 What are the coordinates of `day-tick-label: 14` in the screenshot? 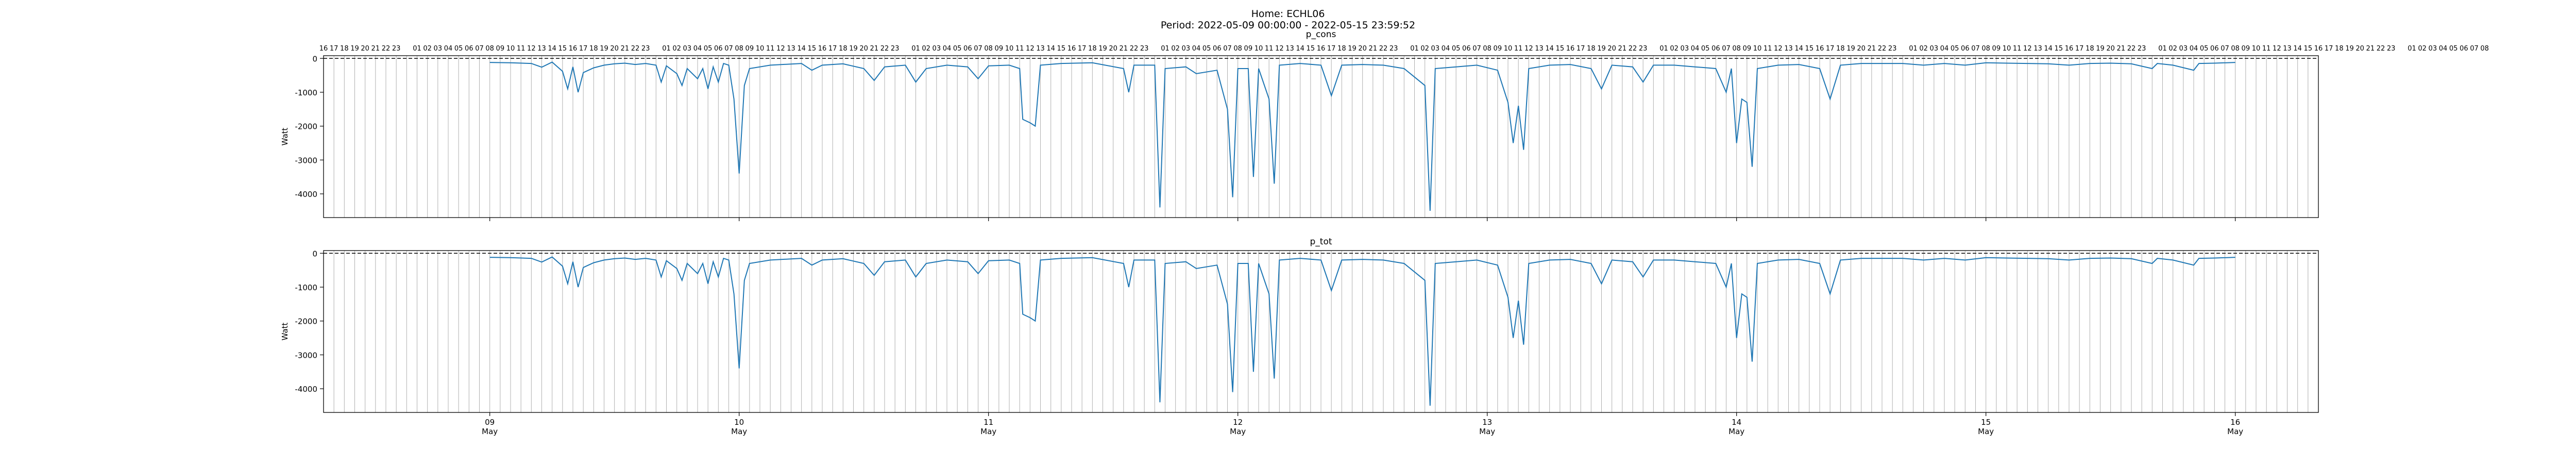 It's located at (1736, 422).